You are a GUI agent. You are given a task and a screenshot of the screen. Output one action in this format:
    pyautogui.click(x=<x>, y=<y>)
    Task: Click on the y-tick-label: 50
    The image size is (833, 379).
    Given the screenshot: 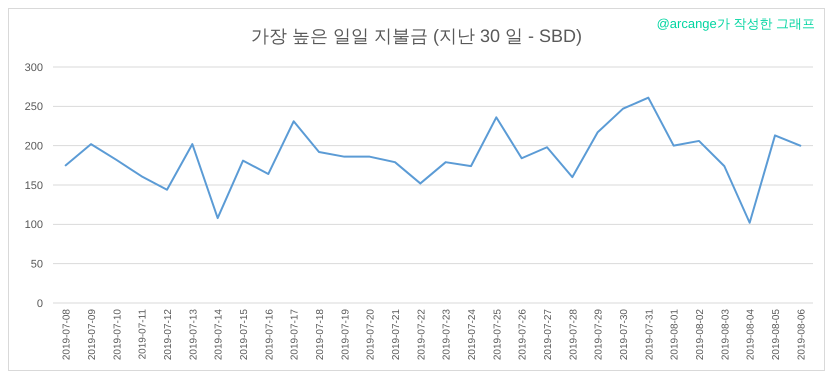 What is the action you would take?
    pyautogui.click(x=36, y=264)
    